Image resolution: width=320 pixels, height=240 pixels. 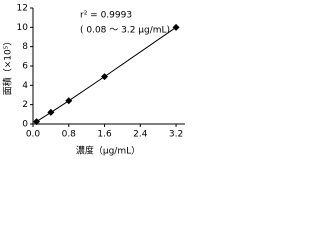 What do you see at coordinates (25, 47) in the screenshot?
I see `y-tick-label: 8` at bounding box center [25, 47].